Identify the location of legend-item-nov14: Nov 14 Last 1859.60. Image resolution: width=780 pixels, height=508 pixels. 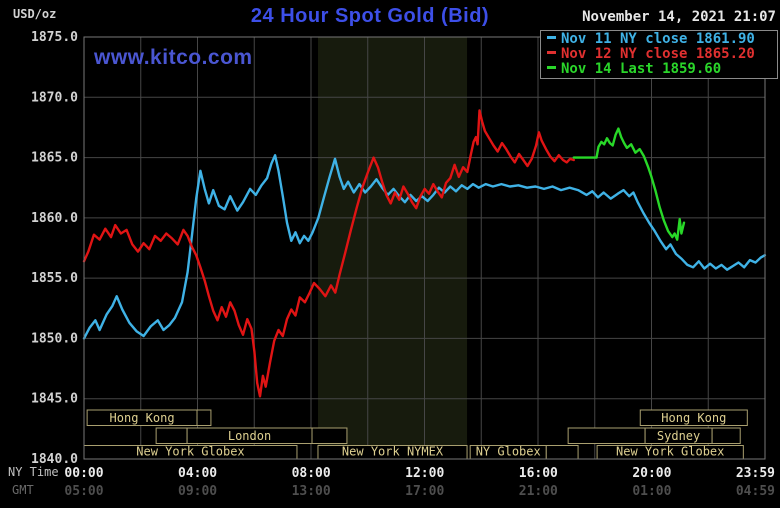
(662, 69).